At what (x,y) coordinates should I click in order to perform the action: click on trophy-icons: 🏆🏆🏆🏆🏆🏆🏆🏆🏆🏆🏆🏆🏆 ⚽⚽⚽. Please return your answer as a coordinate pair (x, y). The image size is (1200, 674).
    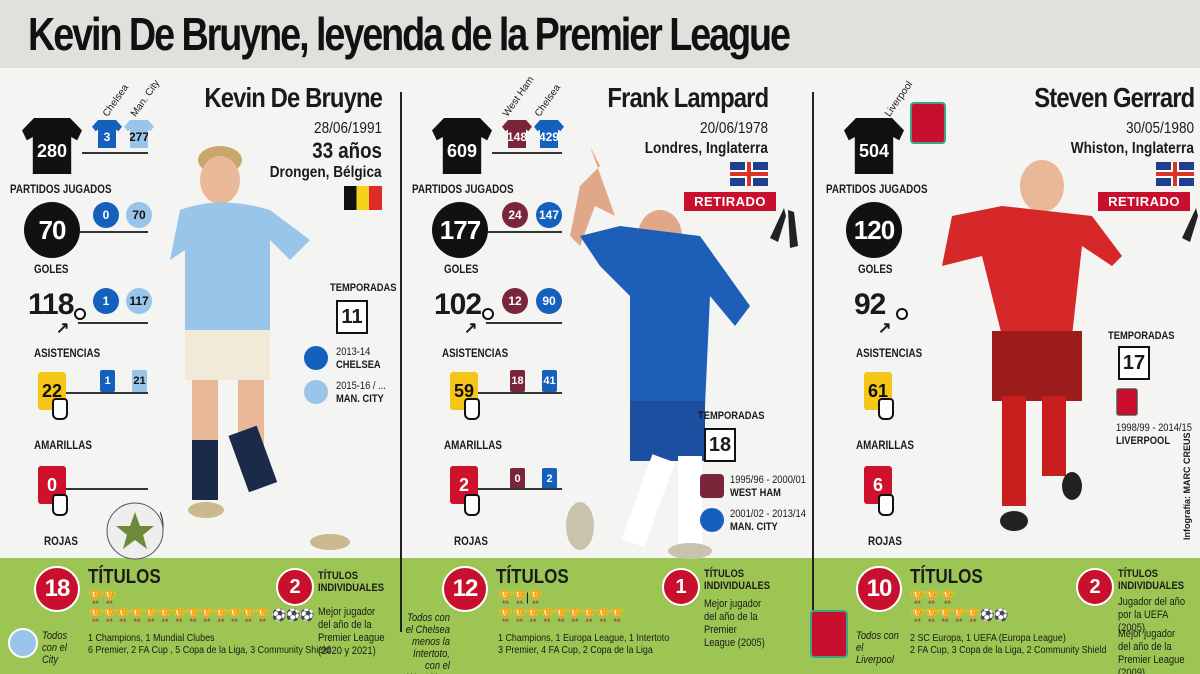
    Looking at the image, I should click on (201, 615).